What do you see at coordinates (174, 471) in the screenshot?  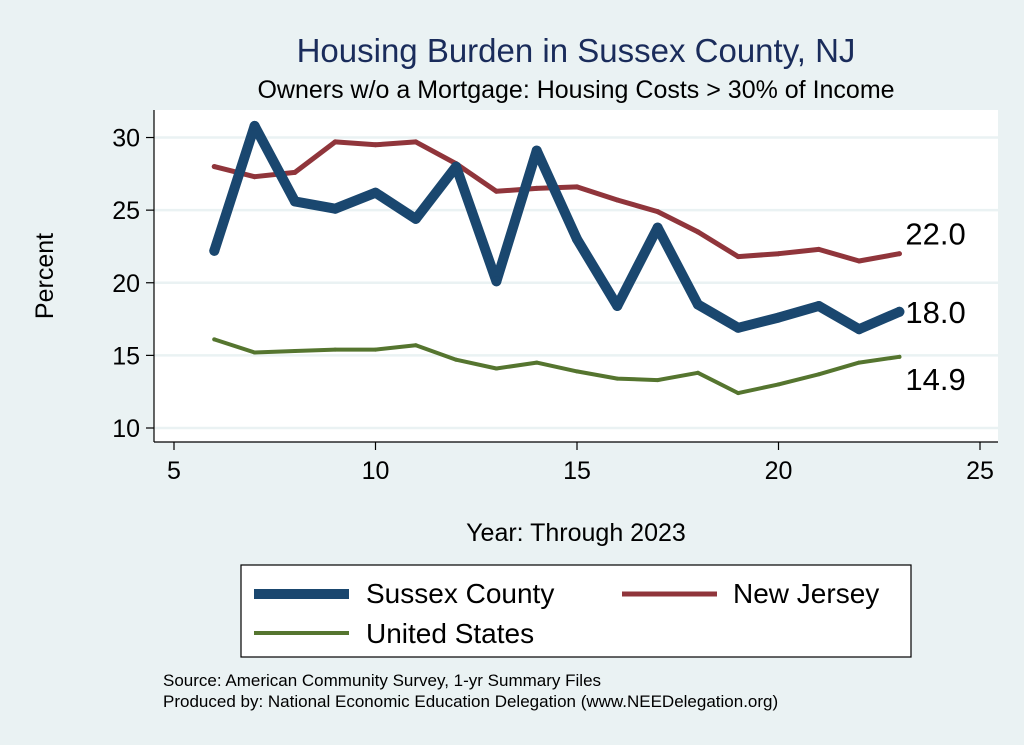 I see `x-tick-label: 5` at bounding box center [174, 471].